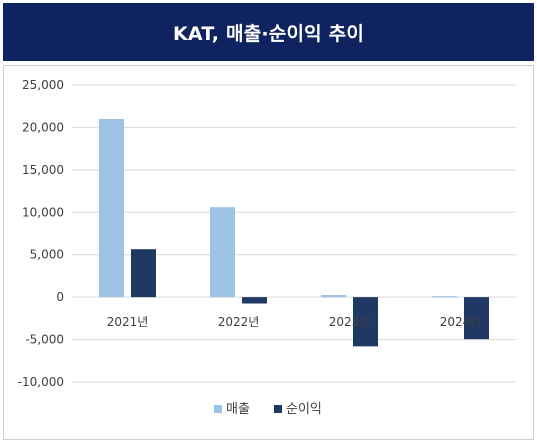  Describe the element at coordinates (43, 170) in the screenshot. I see `y-tick-label: 15,000` at that location.